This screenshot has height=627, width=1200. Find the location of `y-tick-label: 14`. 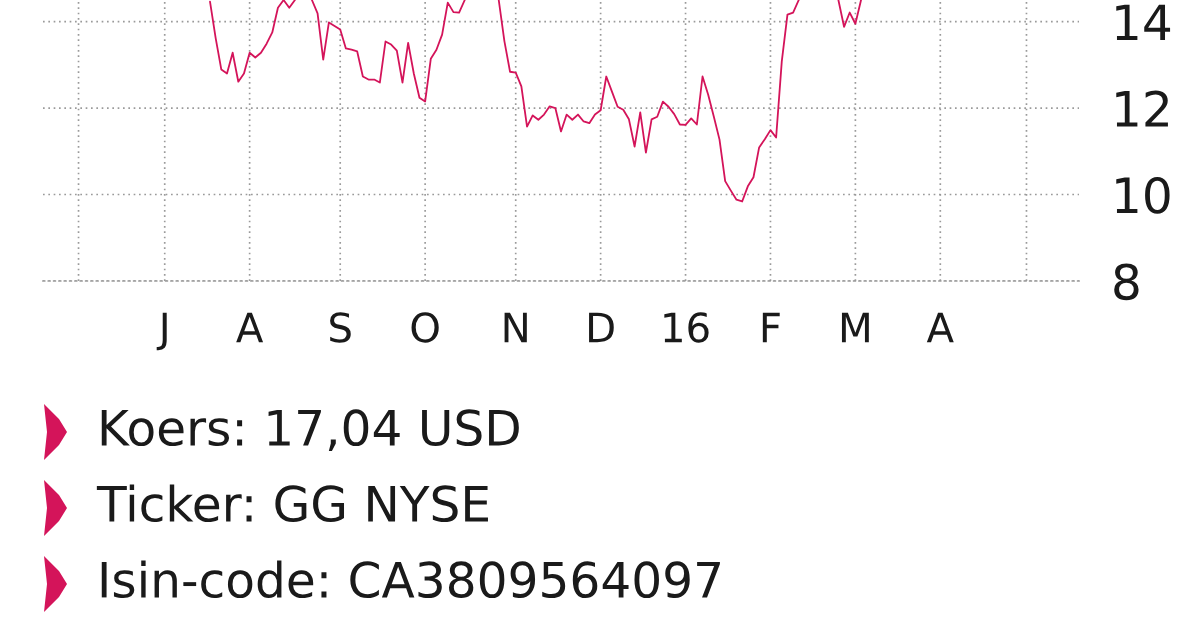

y-tick-label: 14 is located at coordinates (1143, 22).